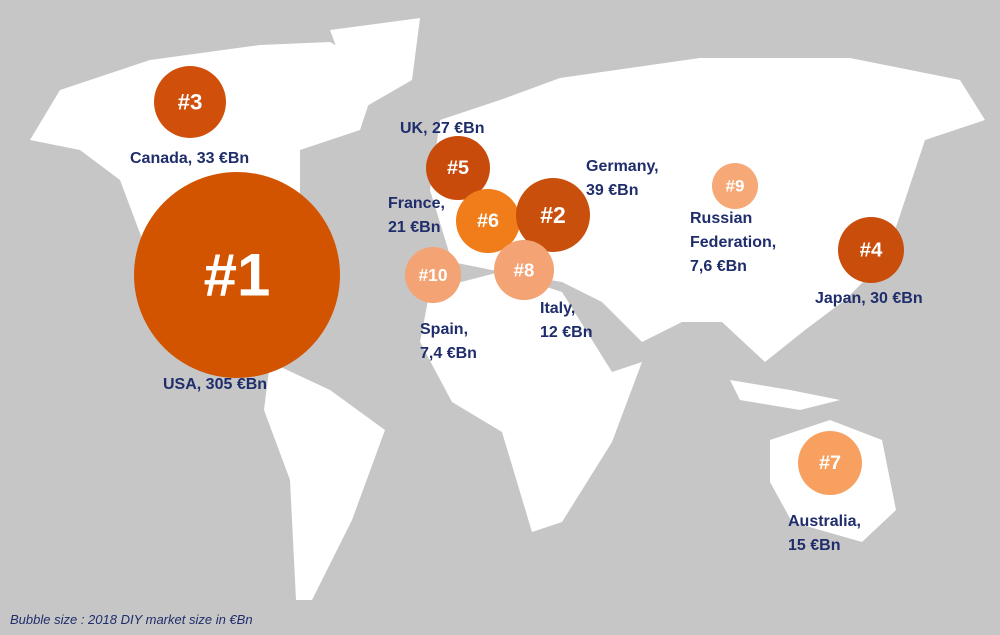 The width and height of the screenshot is (1000, 635). Describe the element at coordinates (416, 203) in the screenshot. I see `country-label: France,` at that location.